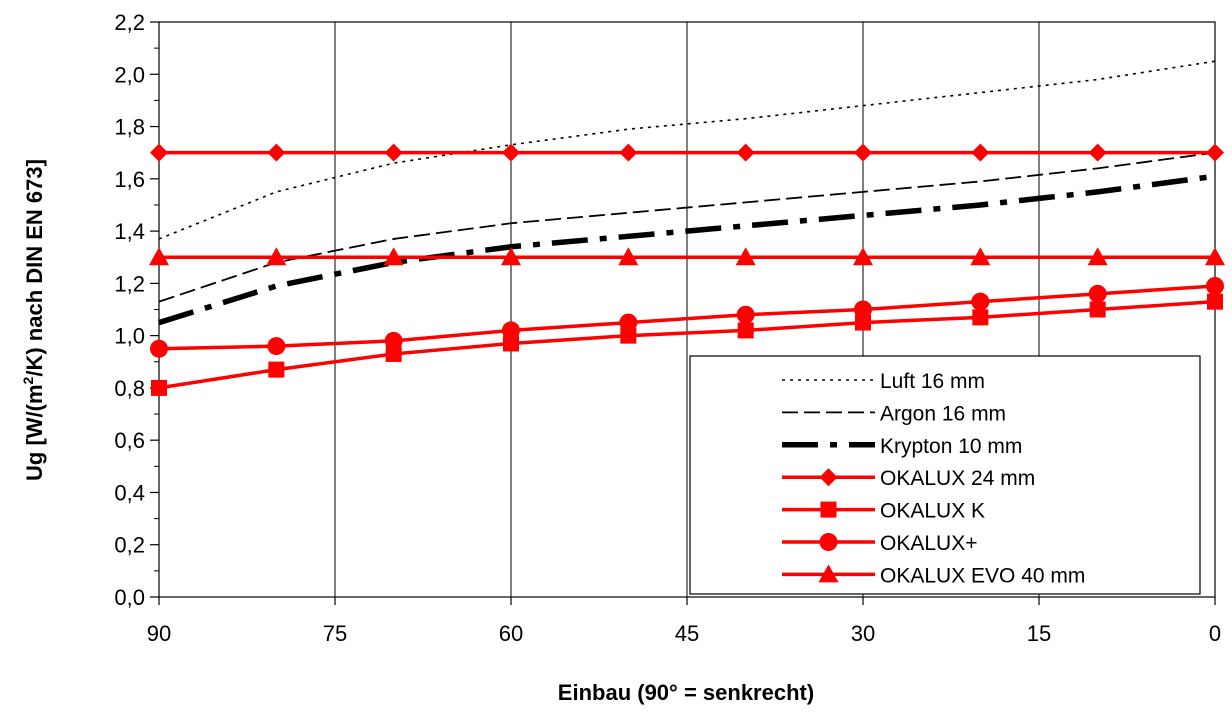 The width and height of the screenshot is (1232, 716). I want to click on x-tick-label: 60, so click(511, 633).